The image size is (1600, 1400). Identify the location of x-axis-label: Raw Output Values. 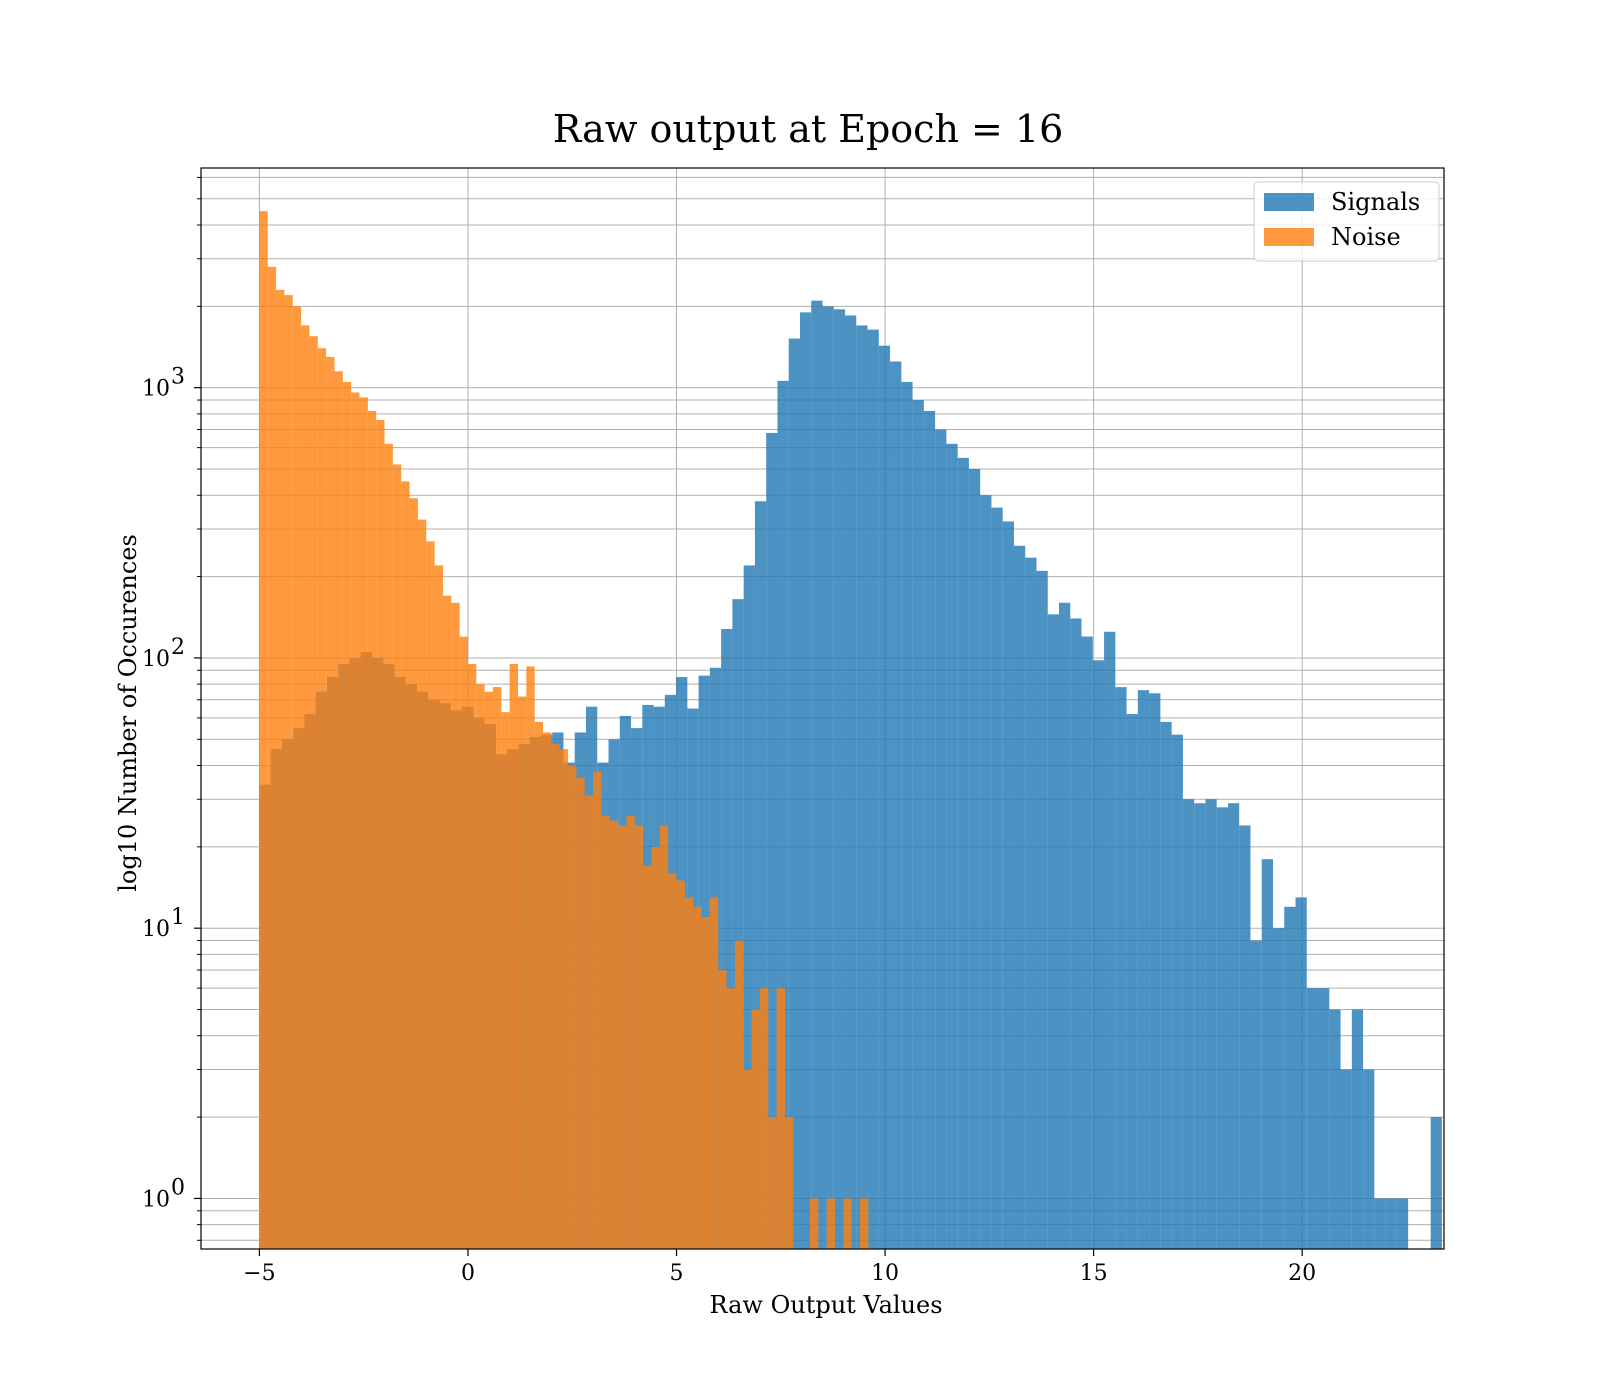
(825, 1305).